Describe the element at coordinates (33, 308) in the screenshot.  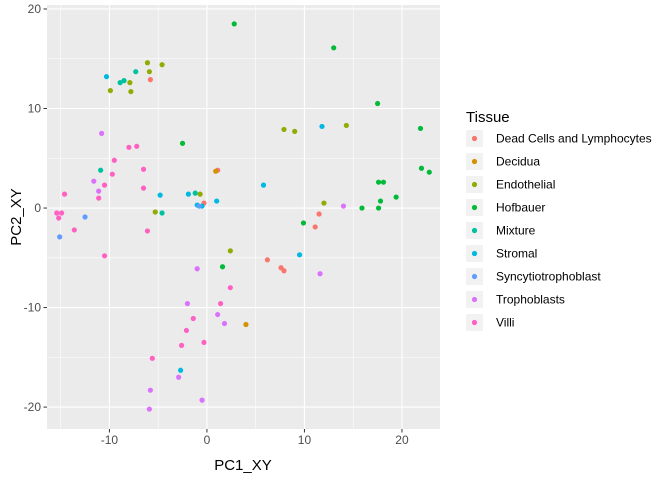
I see `y-tick-label: -10` at that location.